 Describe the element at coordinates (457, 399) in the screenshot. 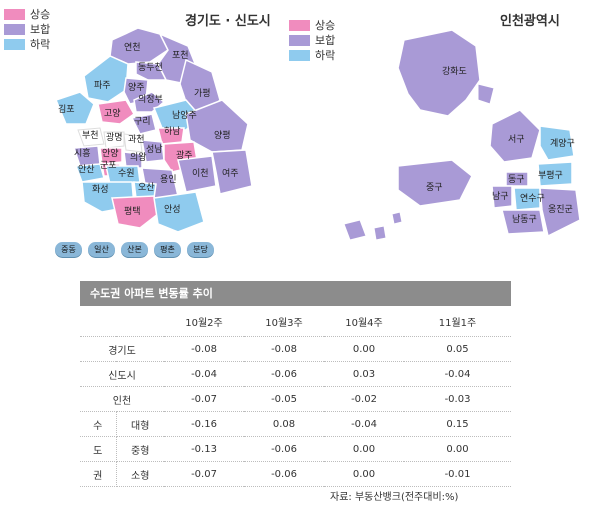

I see `cell: -0.03` at that location.